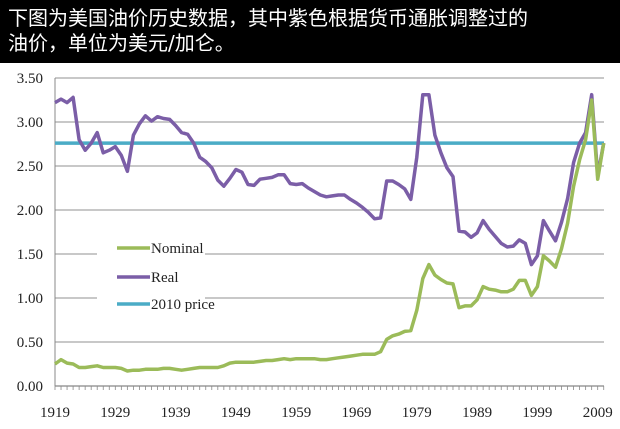 The image size is (620, 429). I want to click on x-tick-label: 1989, so click(477, 413).